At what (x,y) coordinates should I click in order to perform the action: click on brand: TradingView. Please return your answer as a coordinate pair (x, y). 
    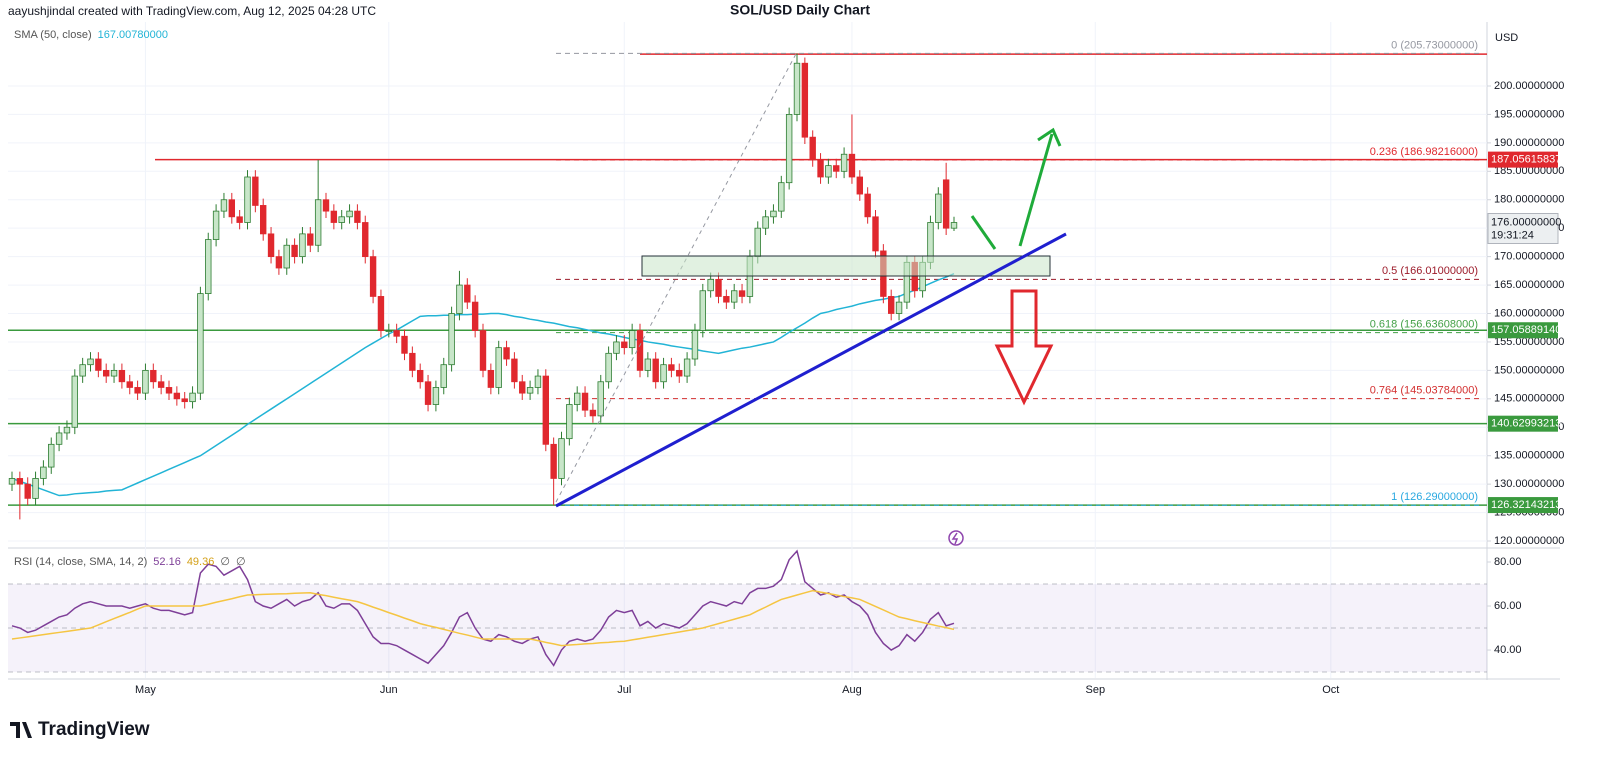
    Looking at the image, I should click on (94, 729).